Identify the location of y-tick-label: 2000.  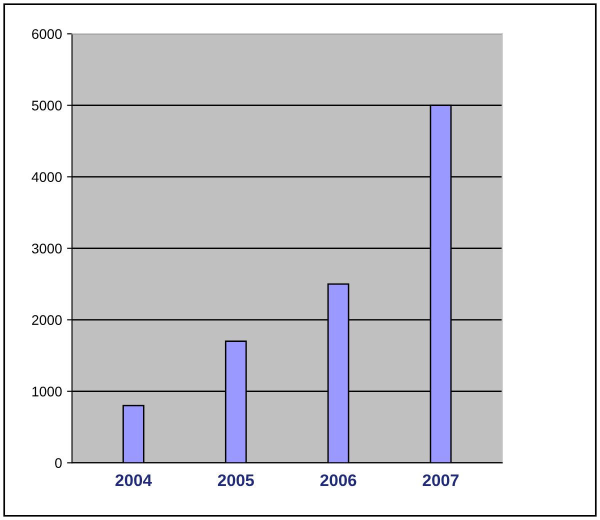
(47, 320).